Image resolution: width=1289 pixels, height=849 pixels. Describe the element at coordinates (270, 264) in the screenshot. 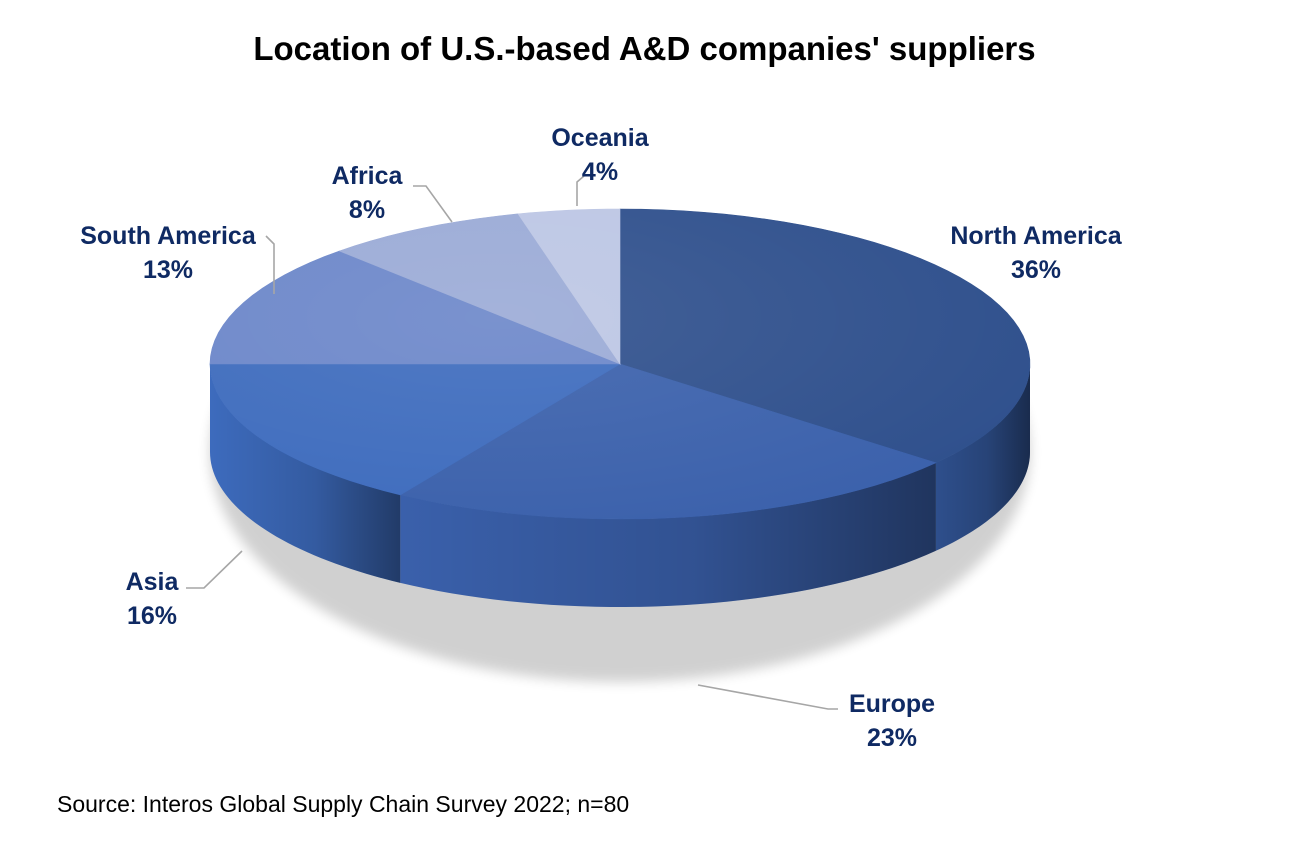

I see `leader-line-south-america` at that location.